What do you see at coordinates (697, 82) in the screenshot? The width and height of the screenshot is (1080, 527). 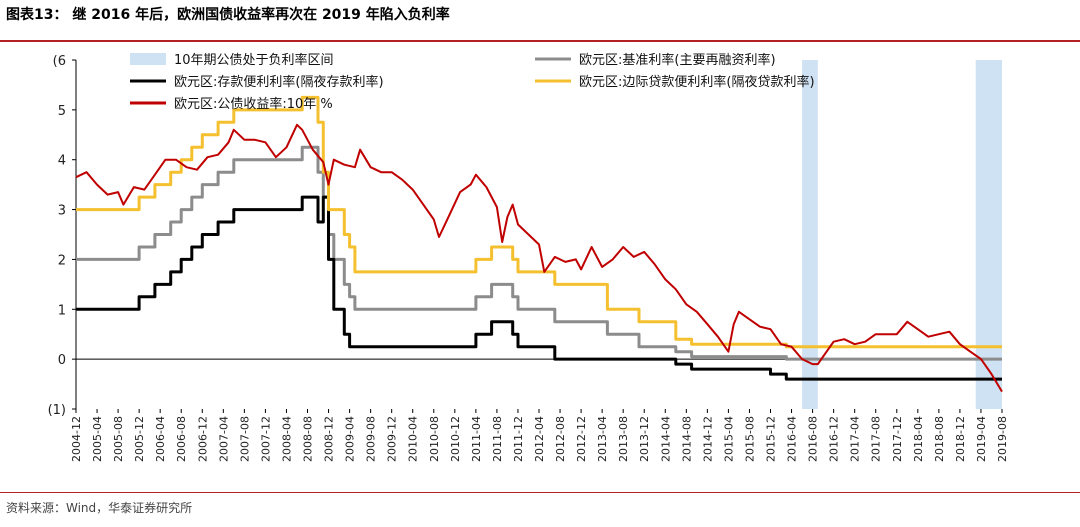 I see `legend-label-3: 欧元区:边际贷款便利利率(隔夜贷款利率)` at bounding box center [697, 82].